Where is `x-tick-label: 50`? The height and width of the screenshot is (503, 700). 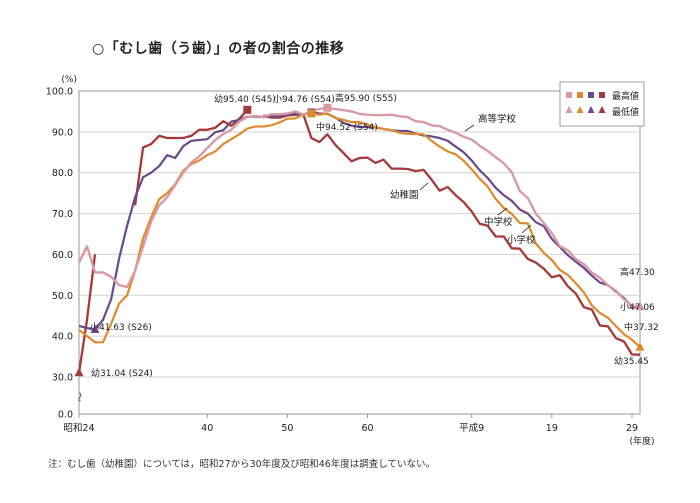
x-tick-label: 50 is located at coordinates (287, 428).